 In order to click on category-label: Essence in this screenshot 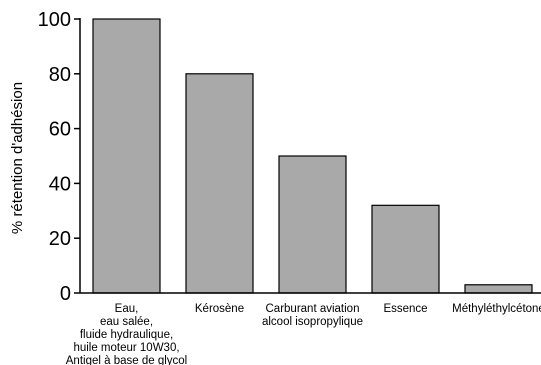, I will do `click(405, 309)`.